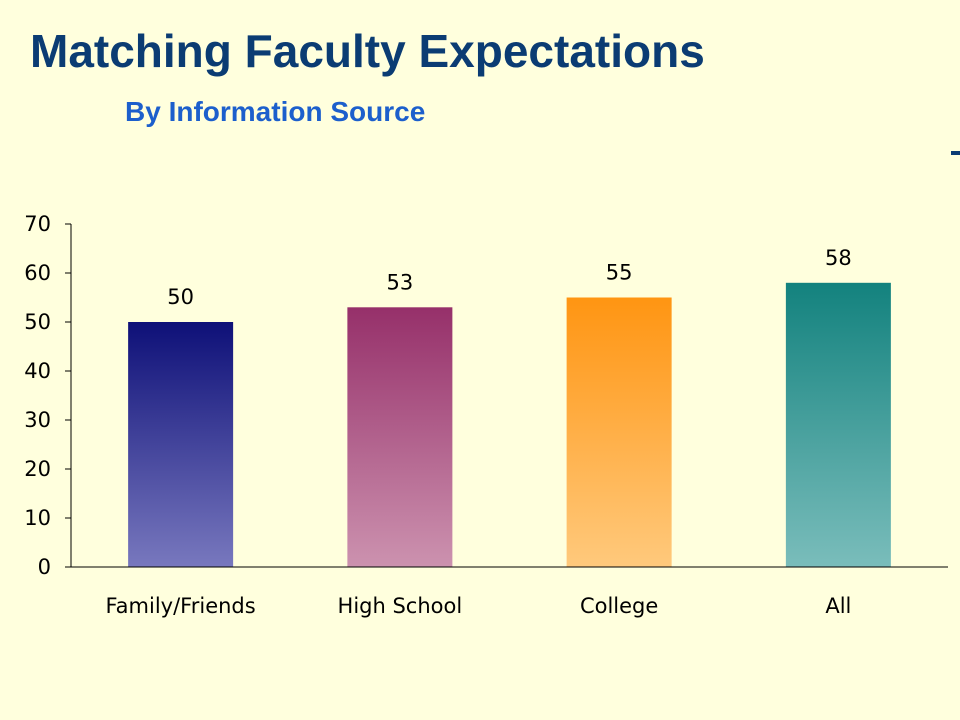  What do you see at coordinates (37, 224) in the screenshot?
I see `y-tick-label: 70` at bounding box center [37, 224].